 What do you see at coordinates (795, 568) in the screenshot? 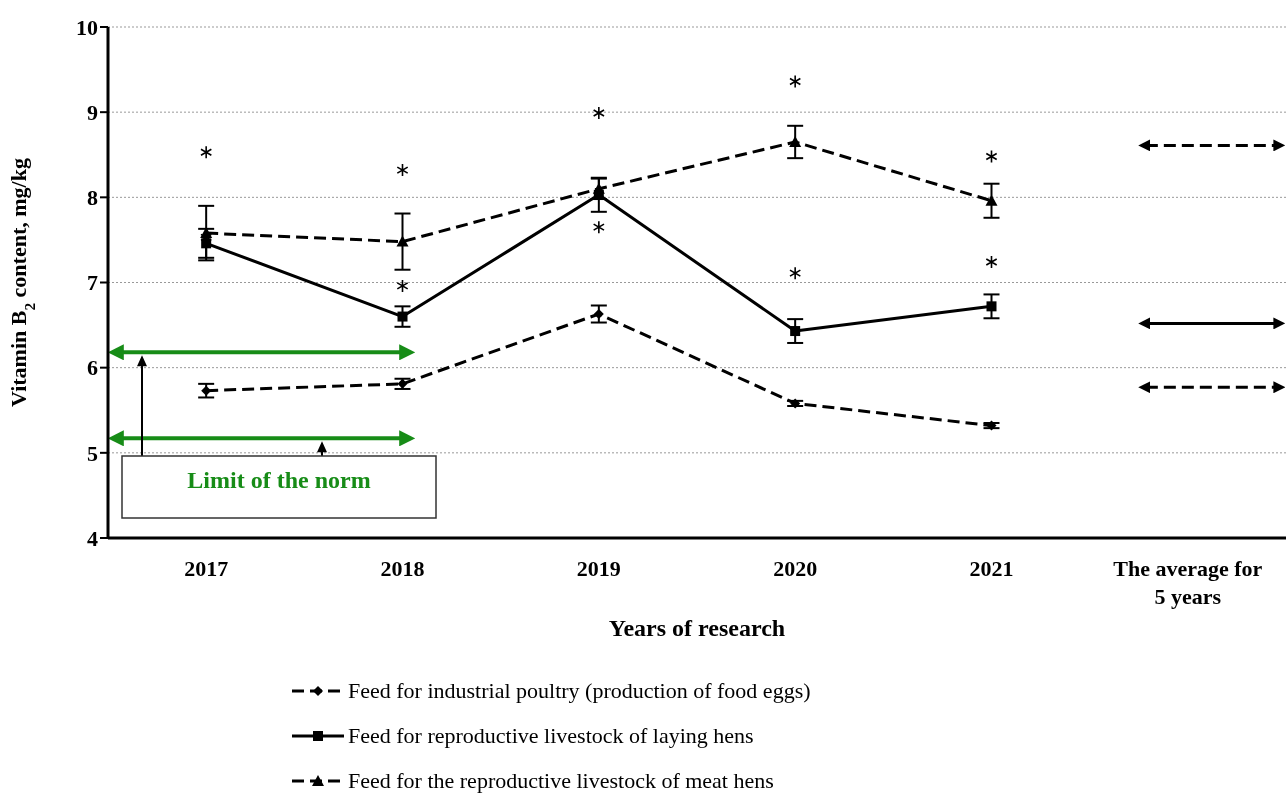
I see `x-tick-label: 2020` at bounding box center [795, 568].